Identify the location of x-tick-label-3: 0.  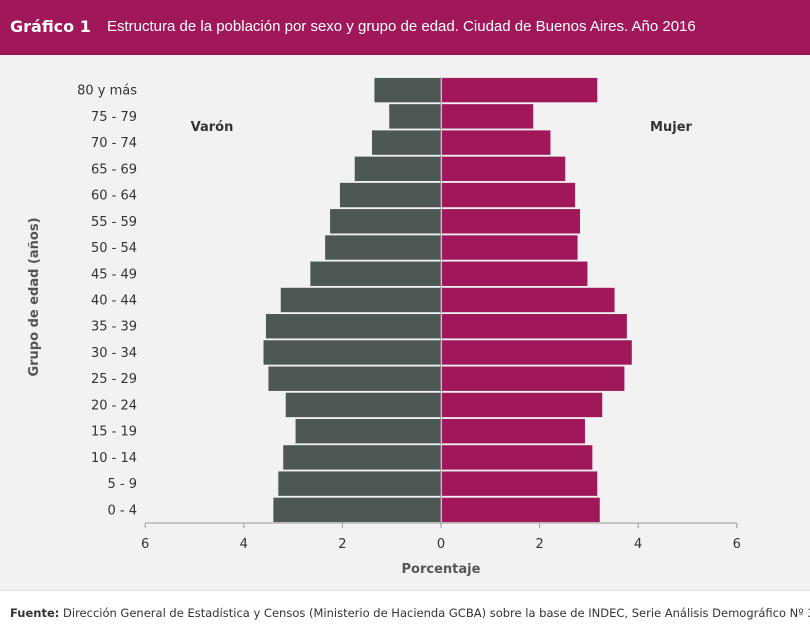
(441, 544).